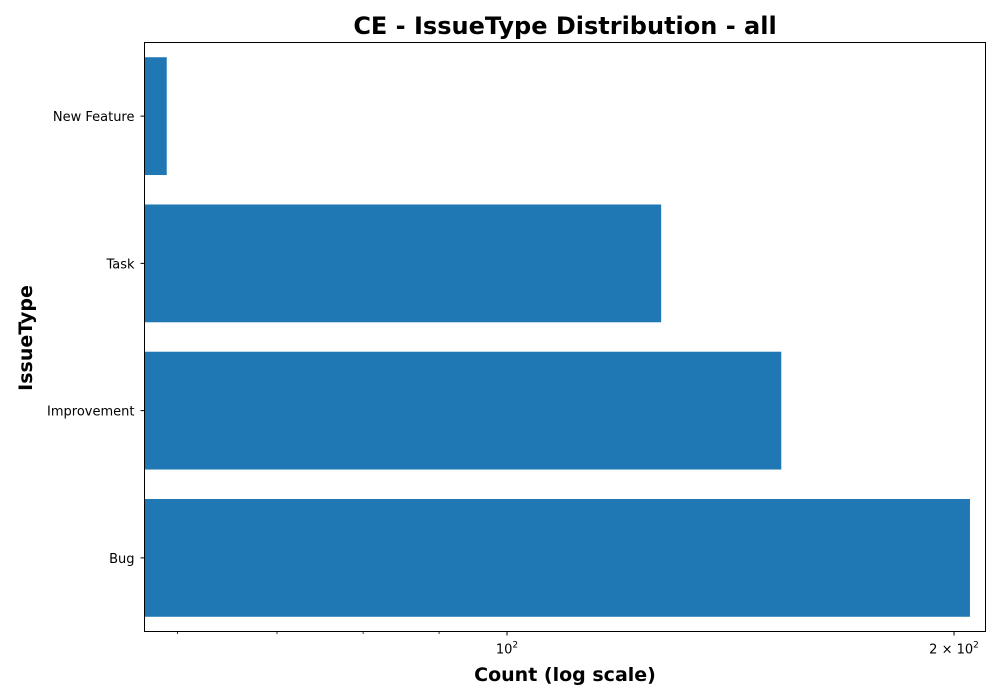 Image resolution: width=1000 pixels, height=700 pixels. What do you see at coordinates (954, 649) in the screenshot?
I see `x-tick-label: 2 × 102` at bounding box center [954, 649].